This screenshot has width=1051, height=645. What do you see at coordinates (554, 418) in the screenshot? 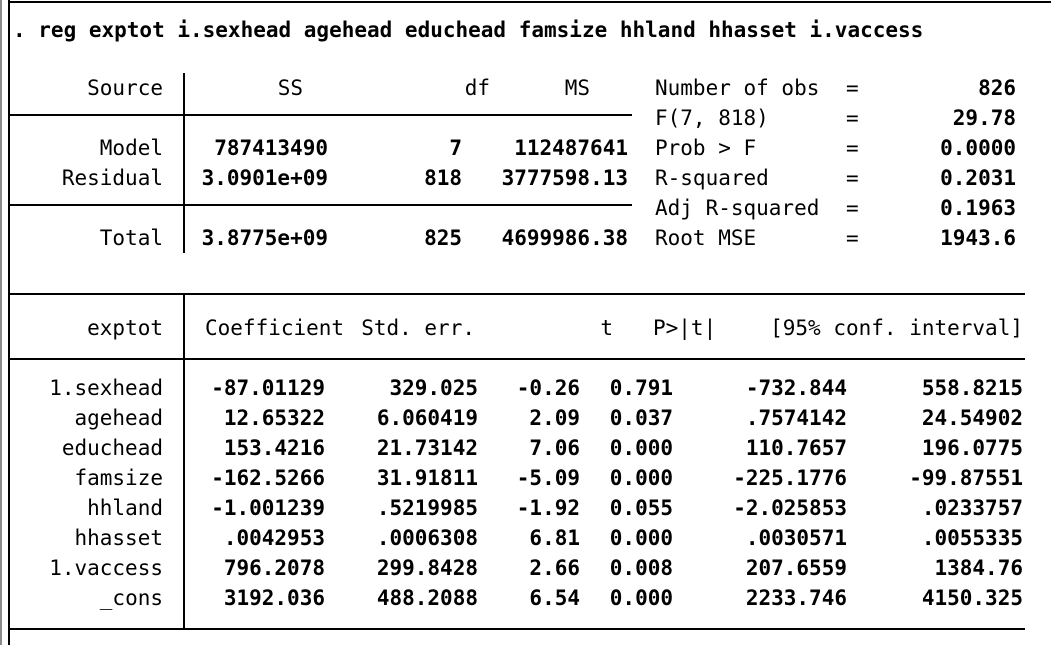
I see `t-value: 2.09` at bounding box center [554, 418].